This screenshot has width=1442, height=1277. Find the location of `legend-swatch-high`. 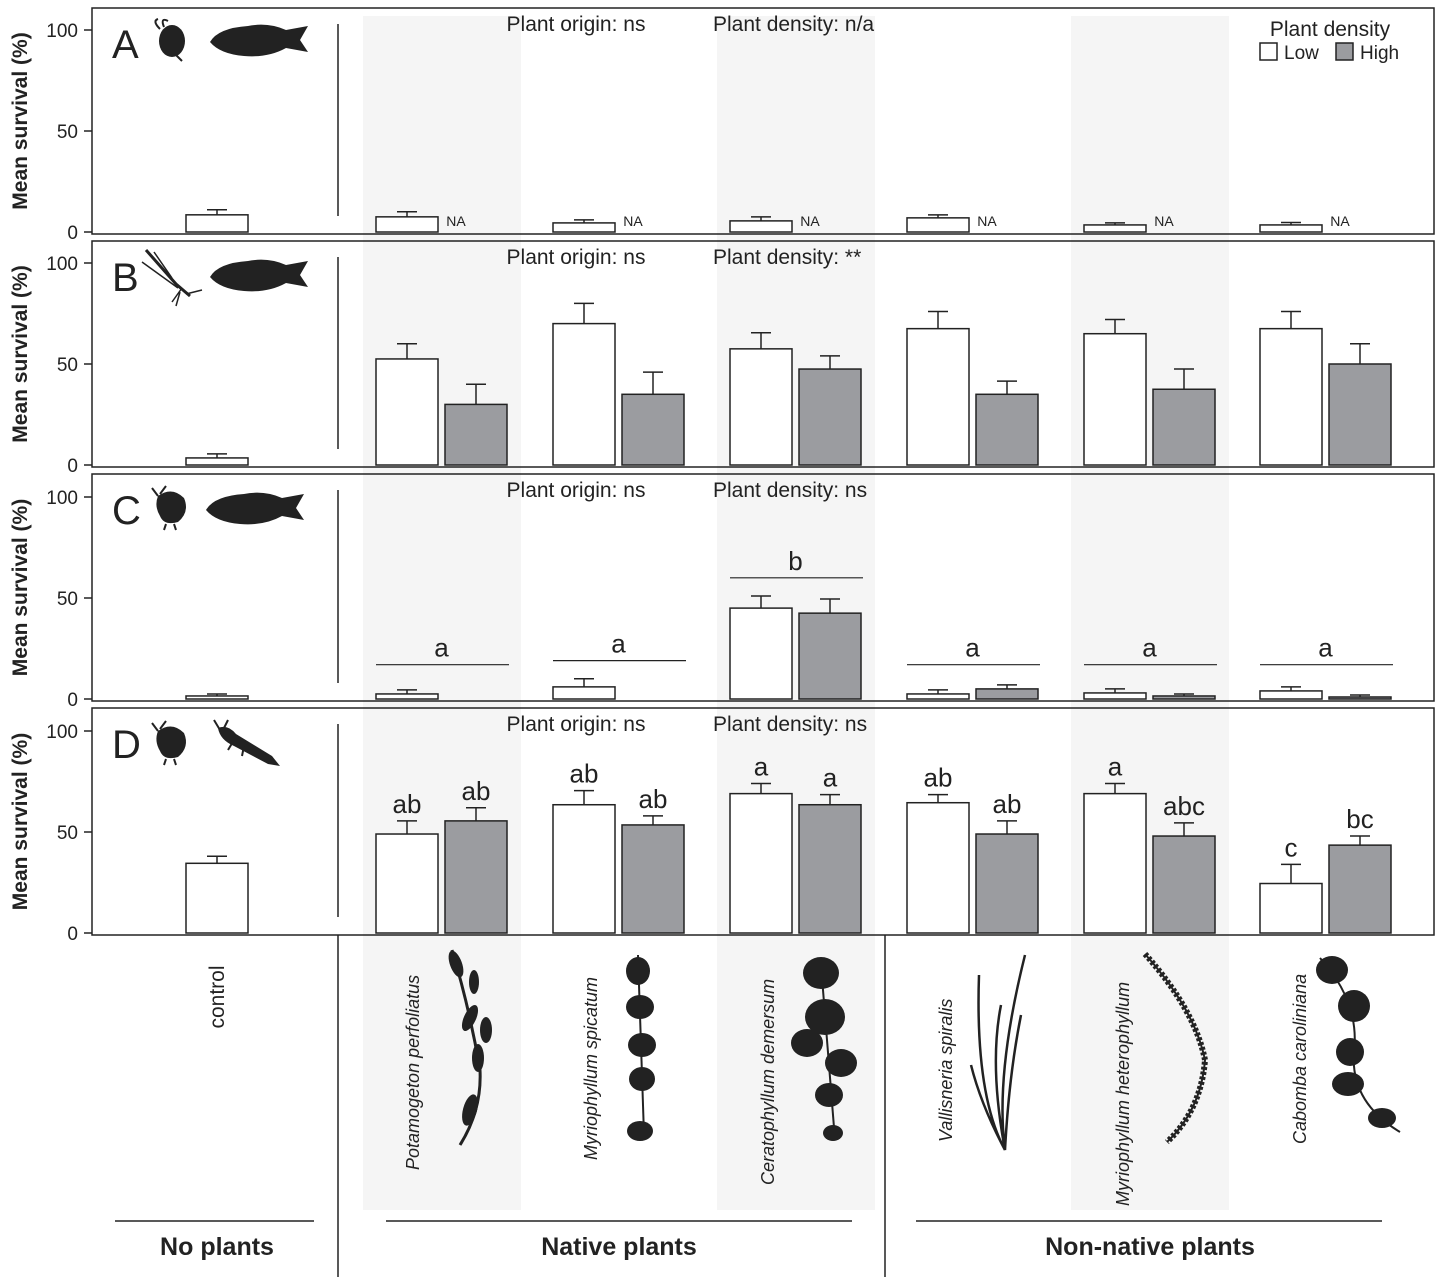

legend-swatch-high is located at coordinates (1344, 51).